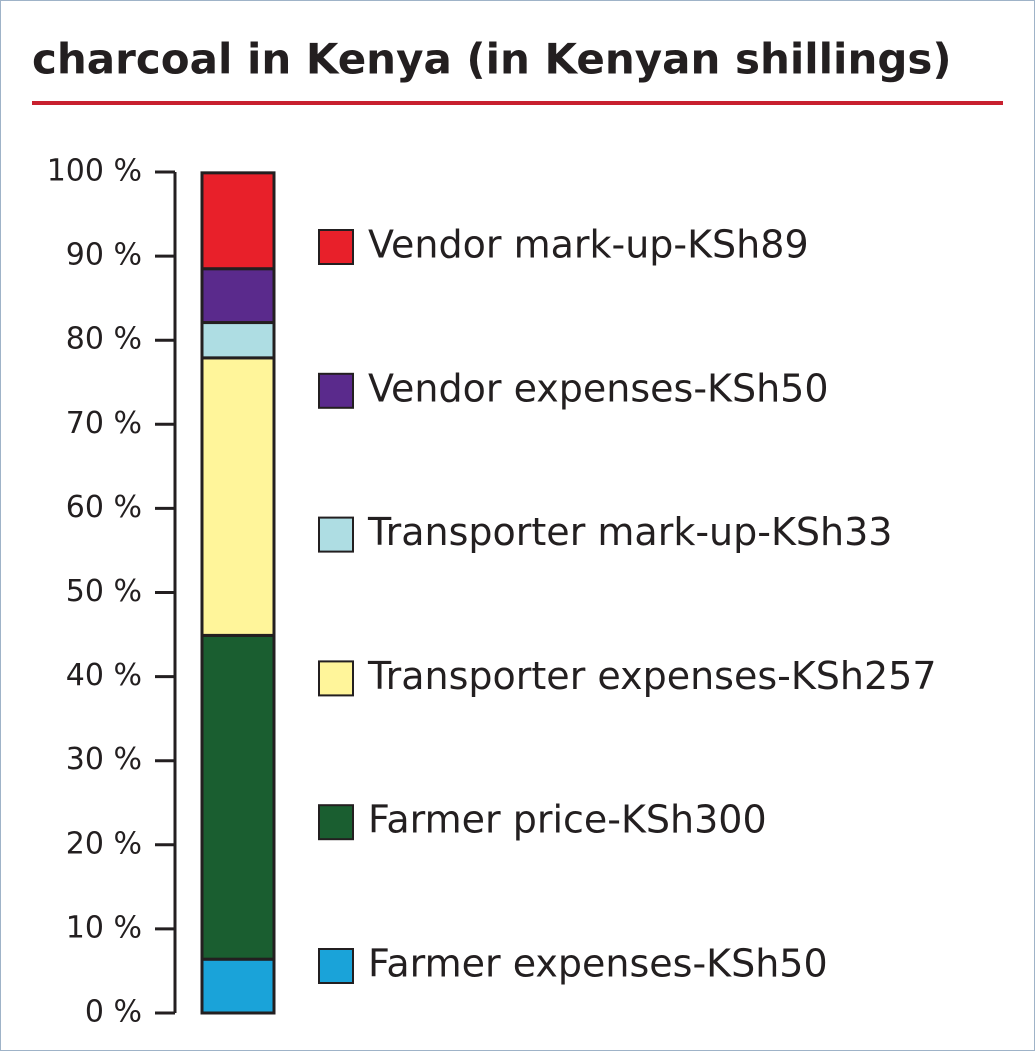  Describe the element at coordinates (567, 820) in the screenshot. I see `legend-label: Farmer price-KSh300` at that location.